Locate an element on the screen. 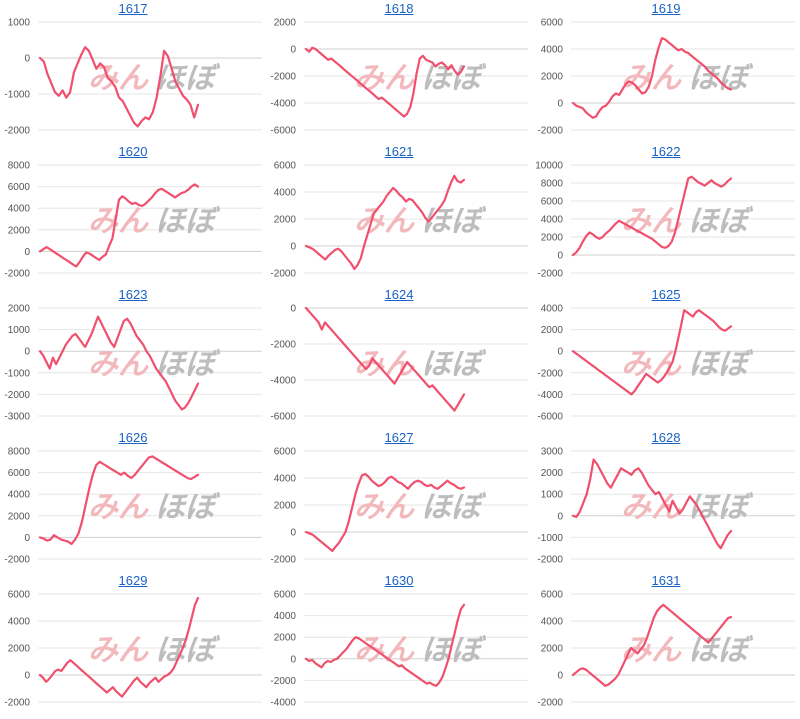 This screenshot has width=800, height=719. chart-title-link: 1623 is located at coordinates (133, 294).